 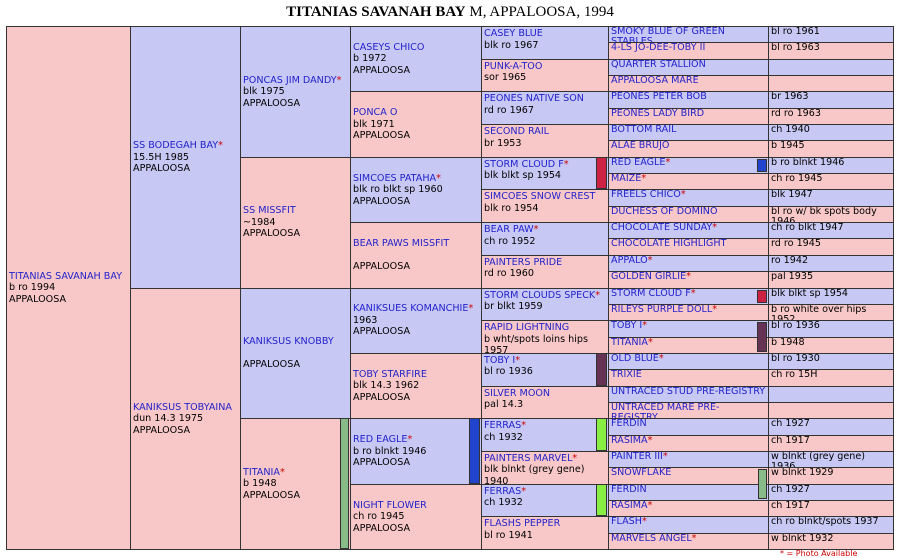 I want to click on horse-link-text: CHOCOLATE SUNDAY, so click(x=662, y=228).